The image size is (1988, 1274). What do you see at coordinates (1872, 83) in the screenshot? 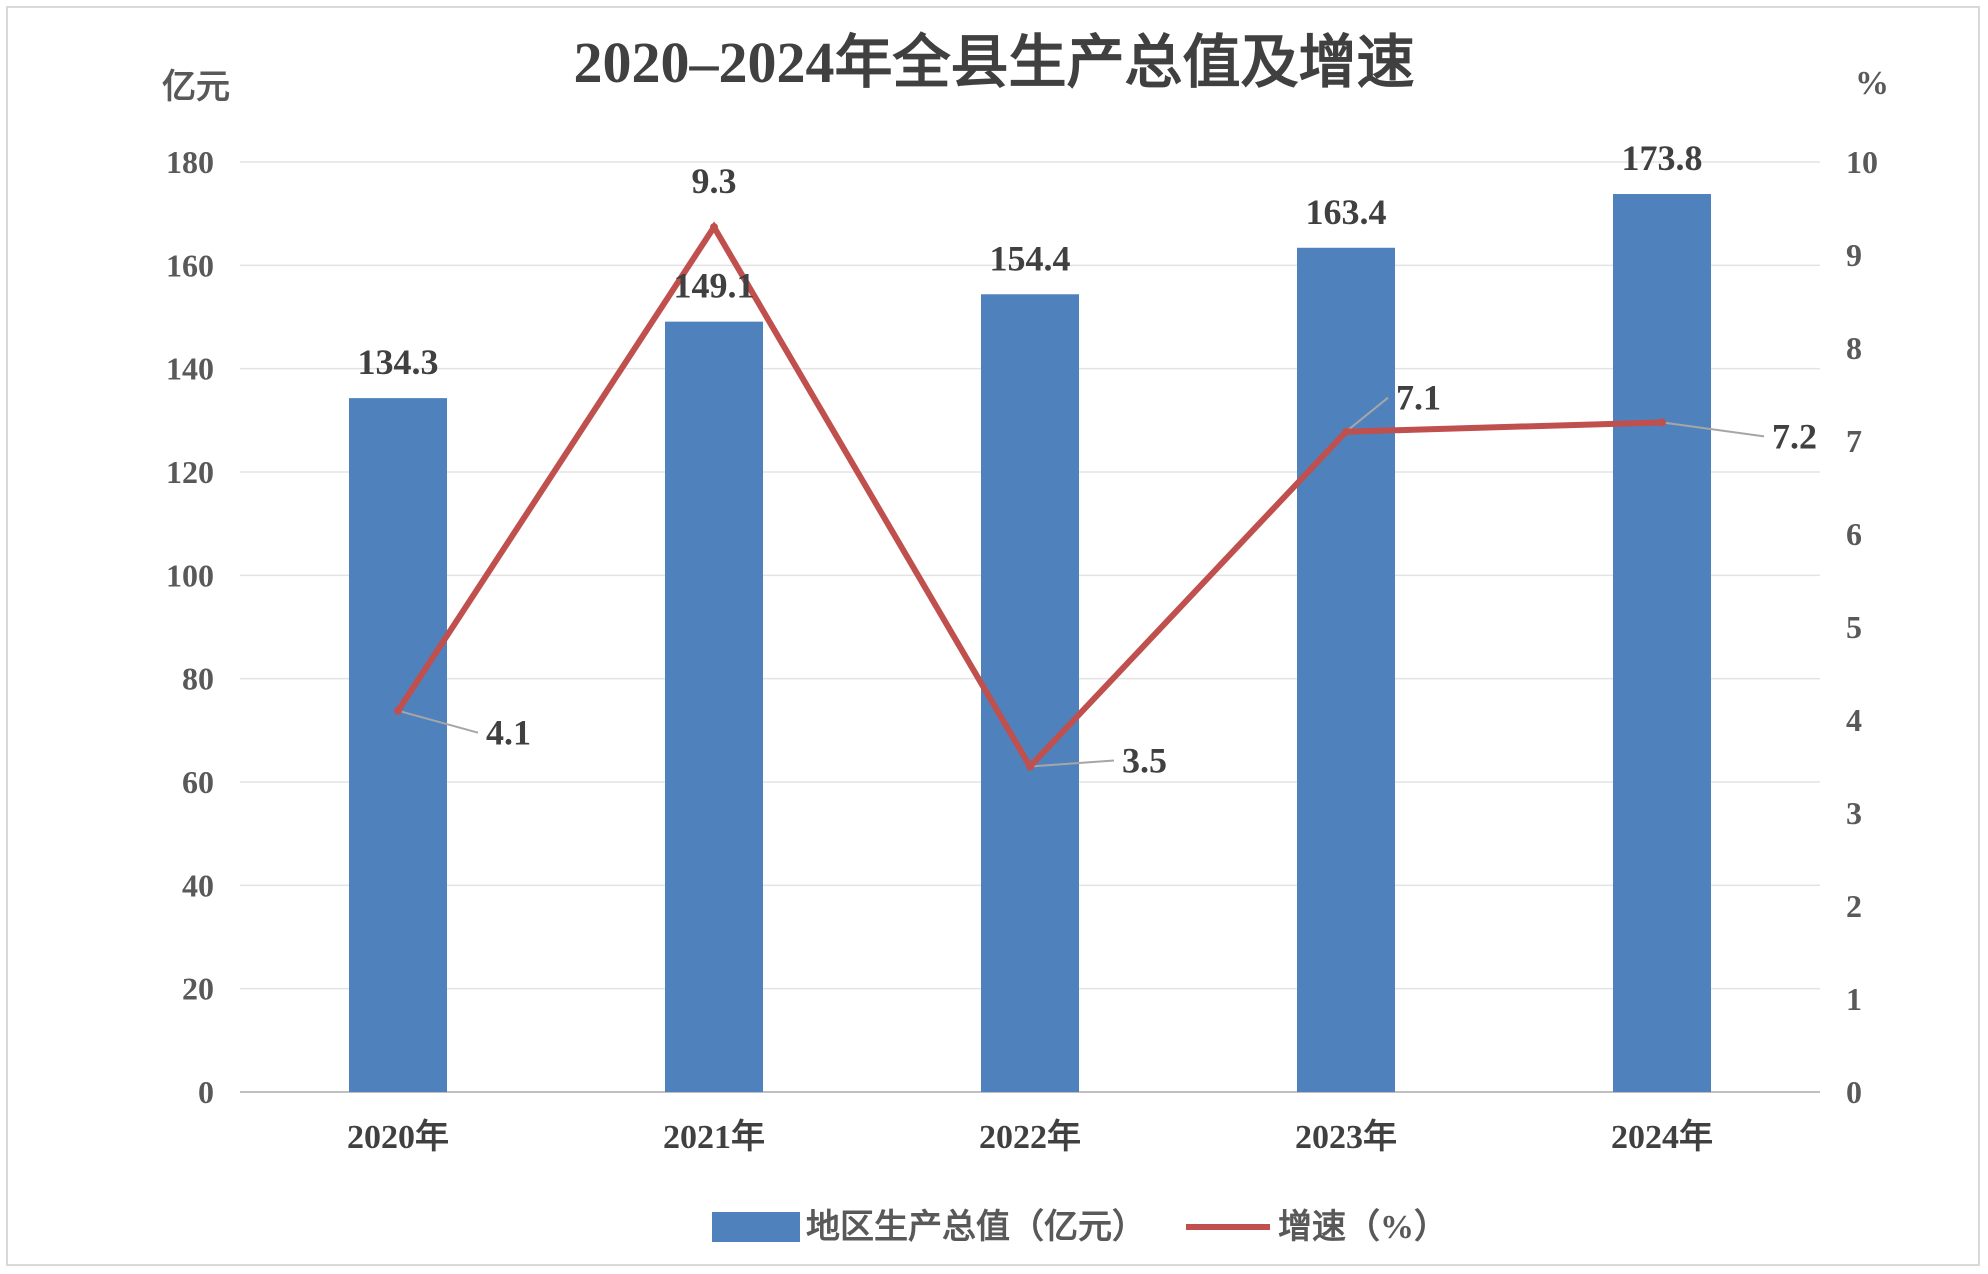
I see `right-axis-unit: %` at bounding box center [1872, 83].